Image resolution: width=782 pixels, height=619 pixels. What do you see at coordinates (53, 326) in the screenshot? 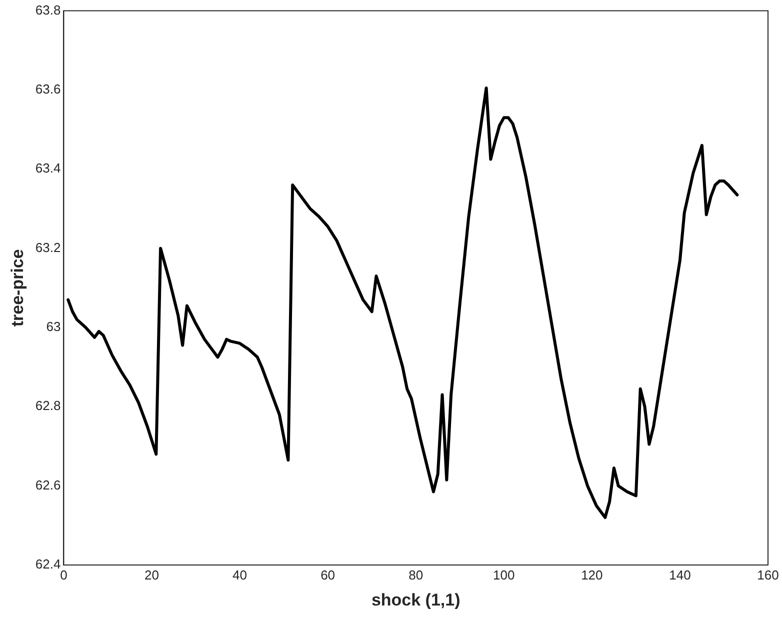
I see `y-tick-label: 63` at bounding box center [53, 326].